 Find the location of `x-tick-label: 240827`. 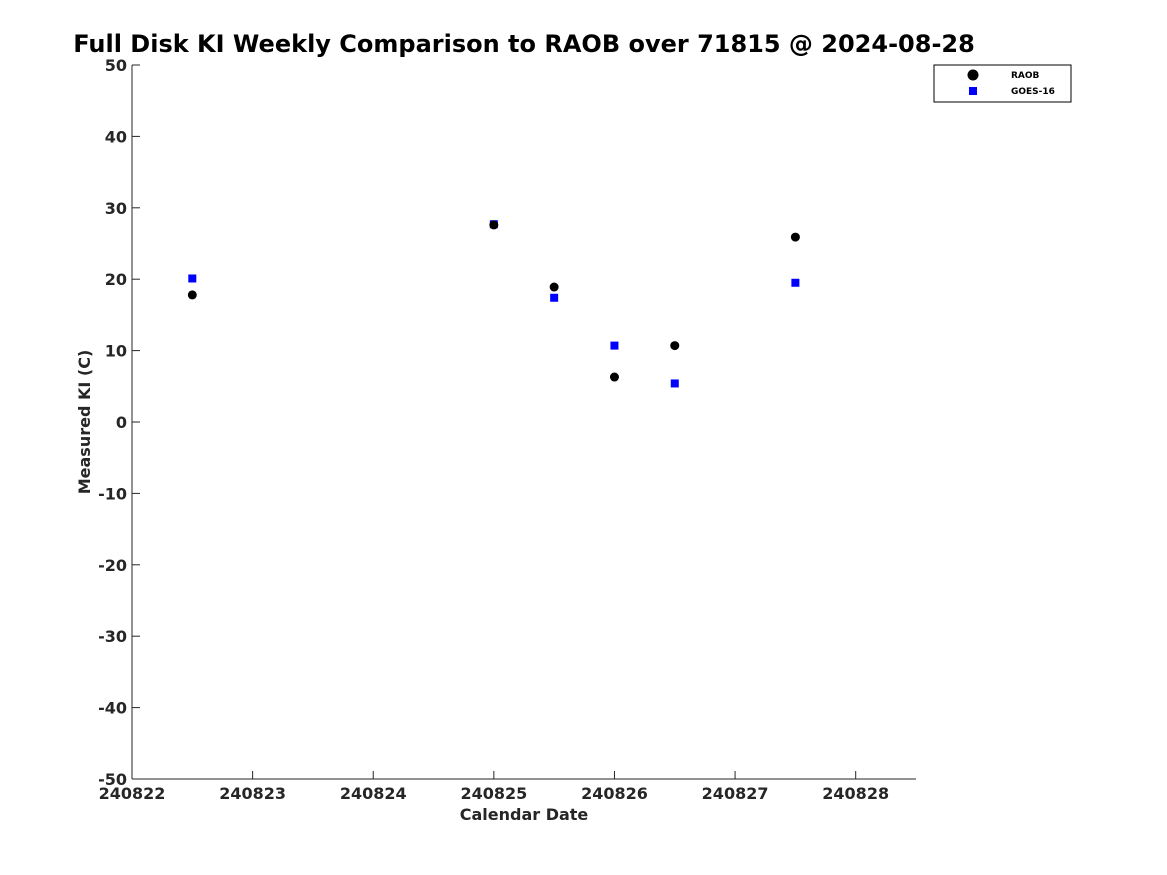

x-tick-label: 240827 is located at coordinates (735, 793).